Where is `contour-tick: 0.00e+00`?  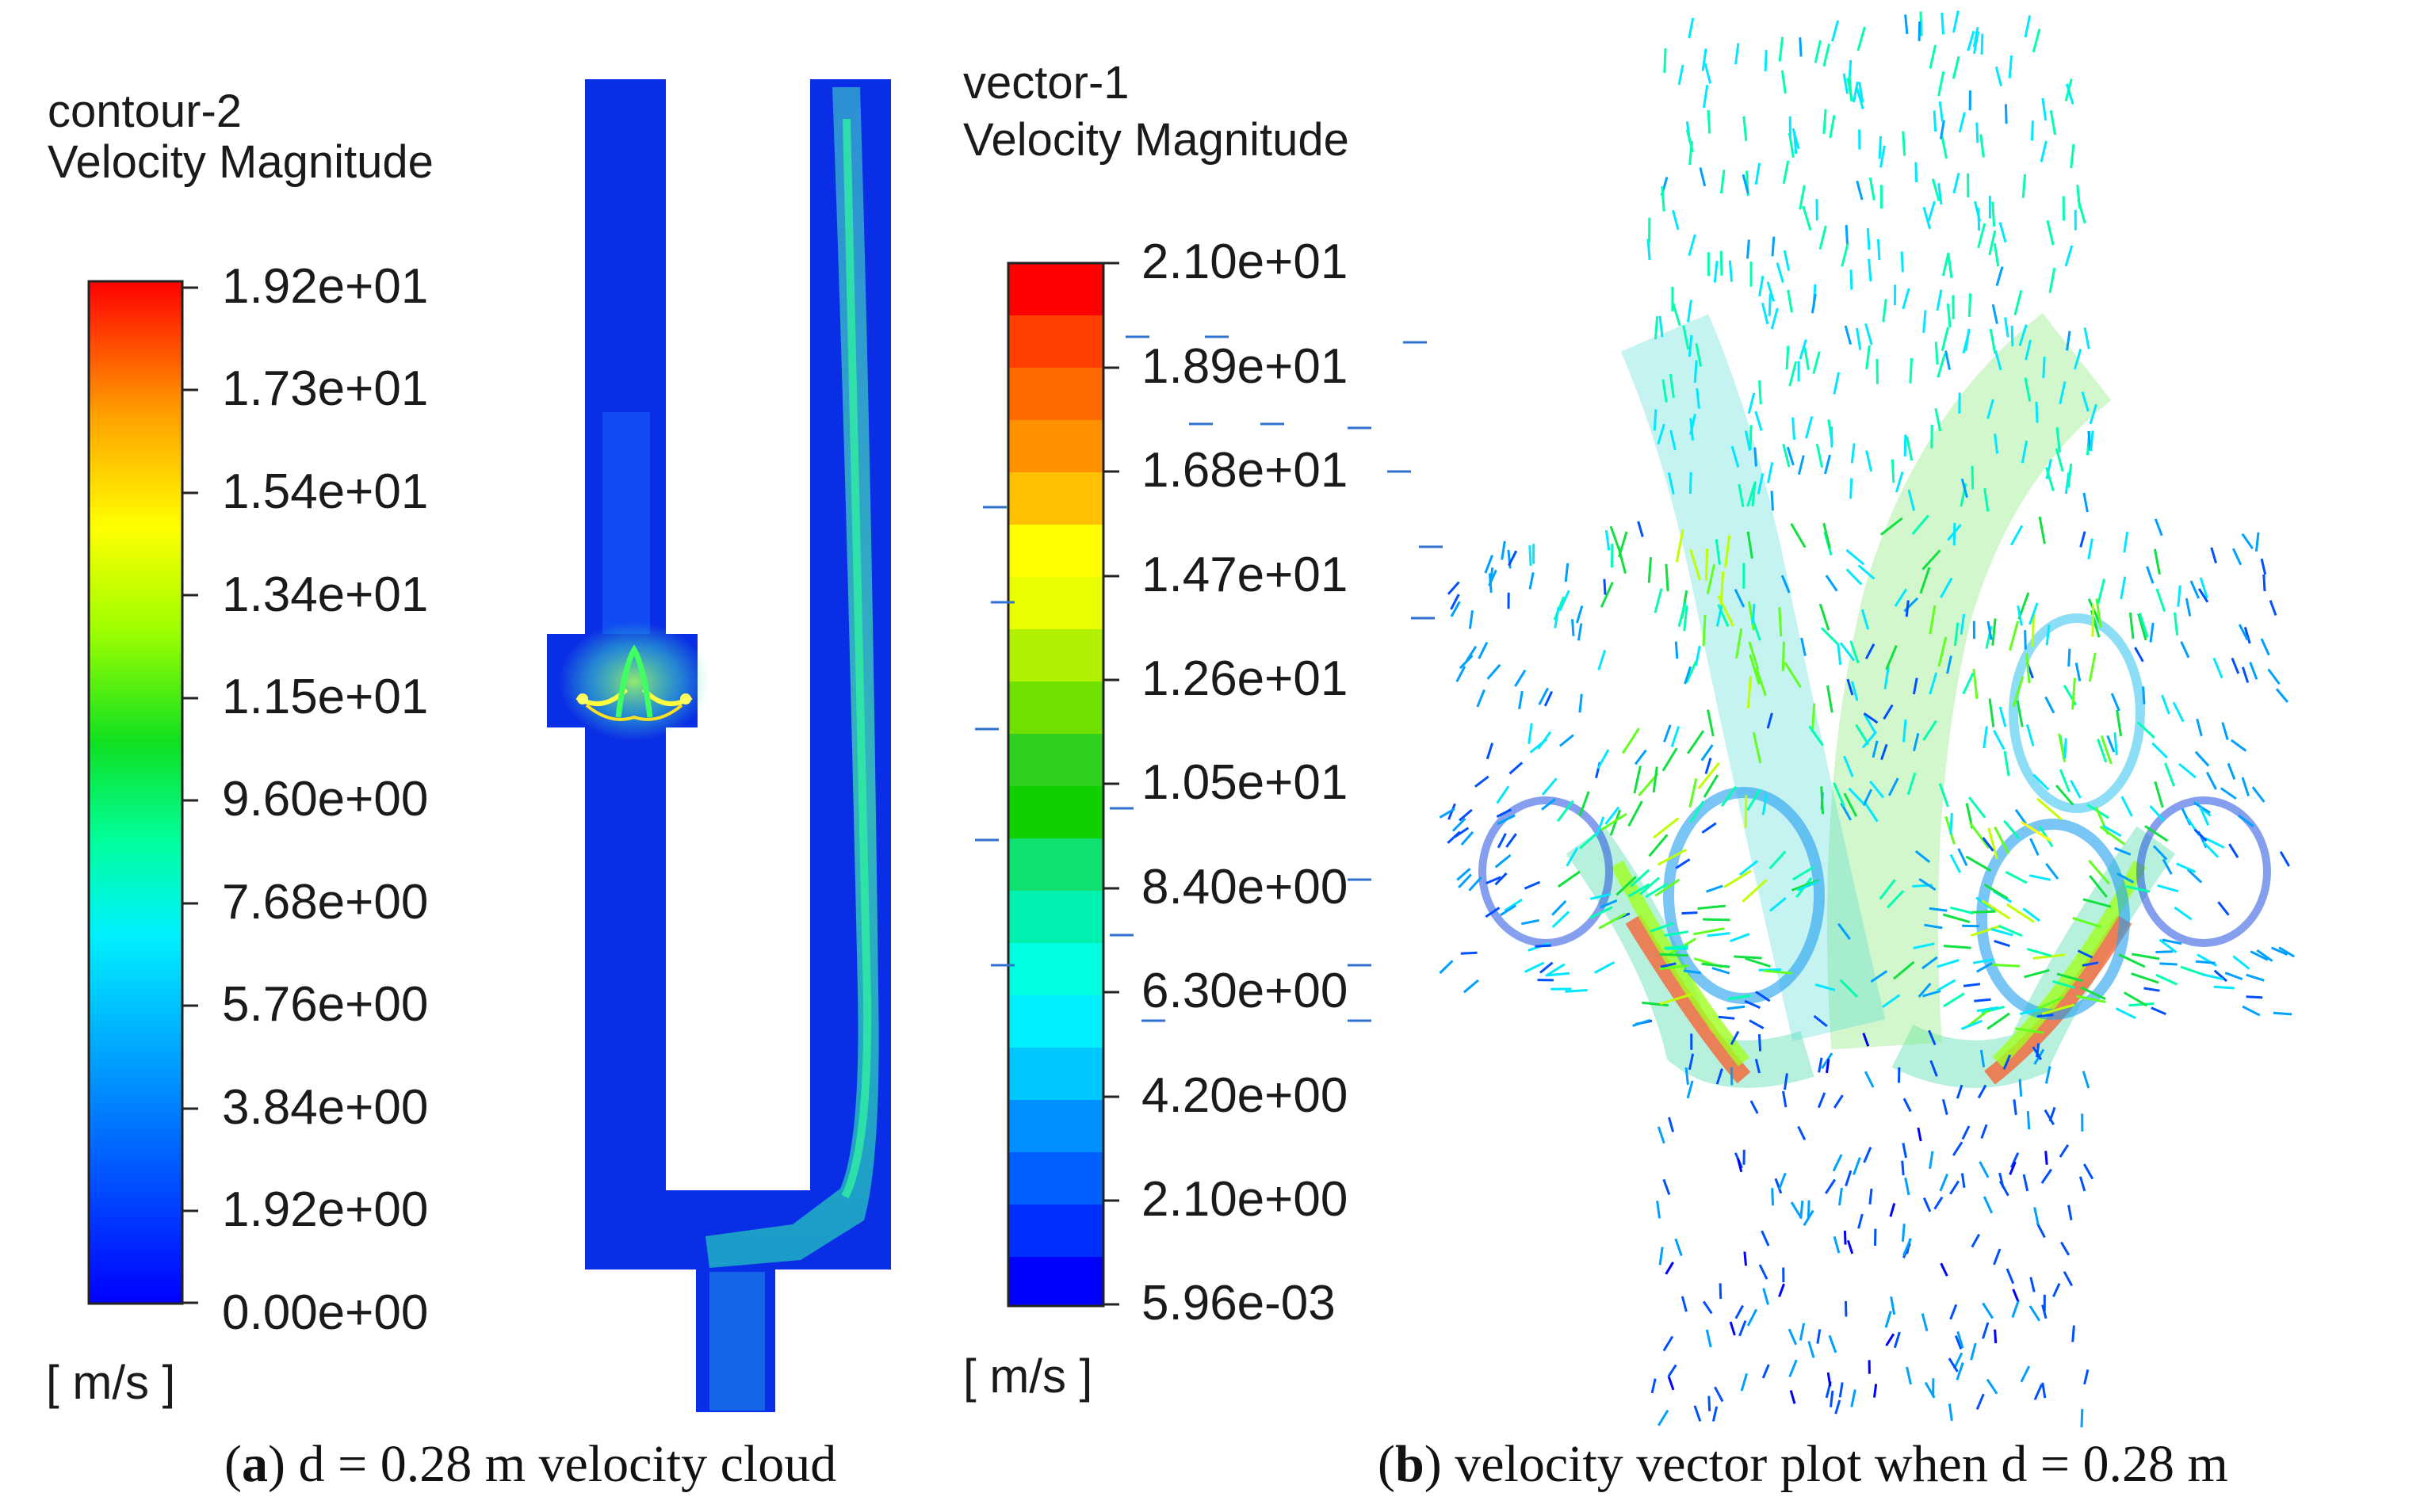
contour-tick: 0.00e+00 is located at coordinates (325, 1312).